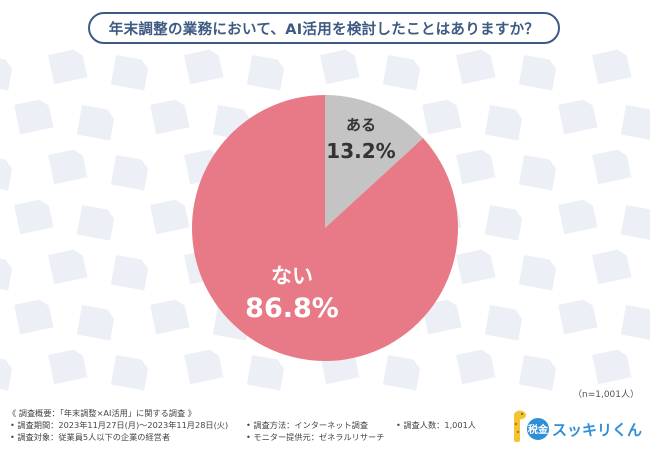  Describe the element at coordinates (119, 425) in the screenshot. I see `survey-period: • 調査期間：2023年11月27日(月)〜2023年11月28日(火)` at that location.